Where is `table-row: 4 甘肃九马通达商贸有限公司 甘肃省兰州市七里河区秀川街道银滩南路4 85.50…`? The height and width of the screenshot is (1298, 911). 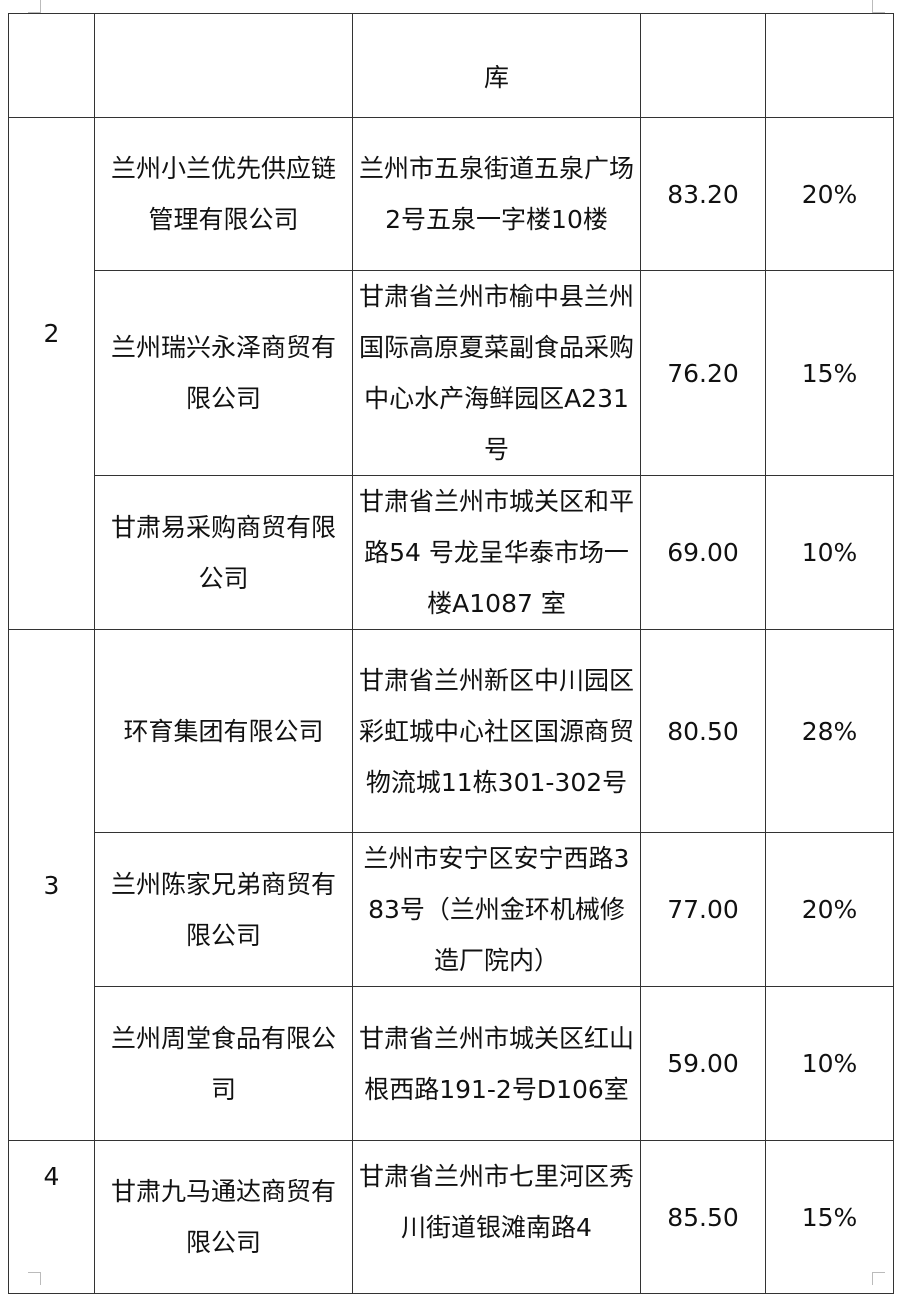
table-row: 4 甘肃九马通达商贸有限公司 甘肃省兰州市七里河区秀川街道银滩南路4 85.50… is located at coordinates (451, 1217).